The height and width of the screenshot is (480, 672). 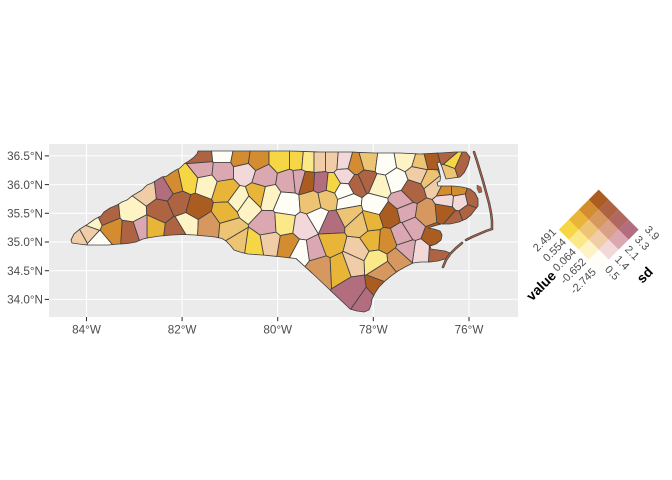 I want to click on svg-text: 34.0°N, so click(x=25, y=300).